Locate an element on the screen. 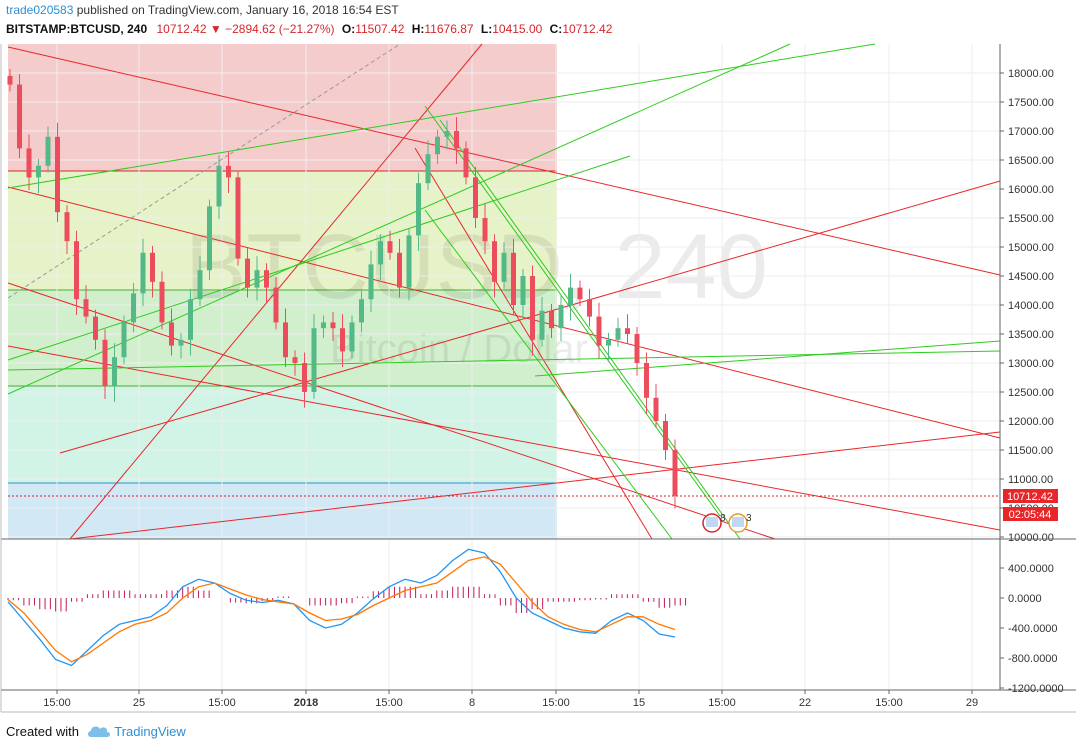  time-tick-label: 25 is located at coordinates (139, 703).